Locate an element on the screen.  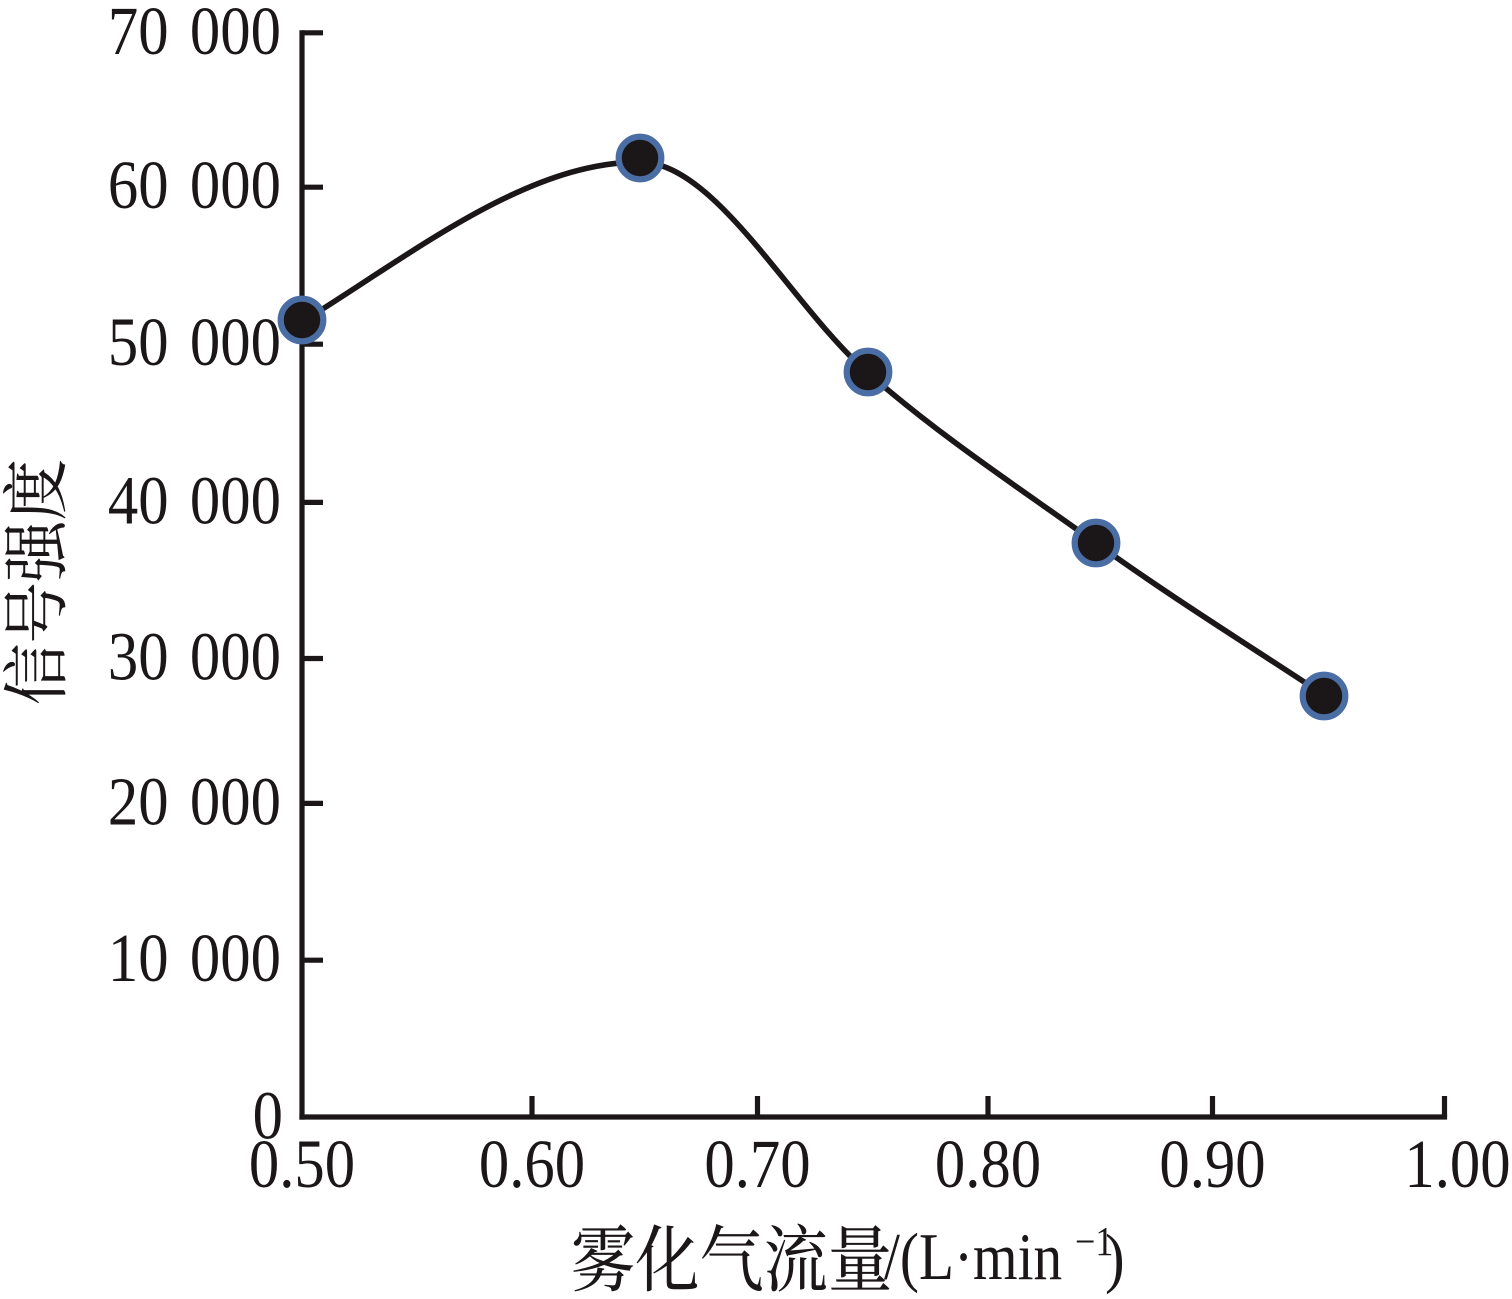
svg-text: 0.50 is located at coordinates (302, 1164).